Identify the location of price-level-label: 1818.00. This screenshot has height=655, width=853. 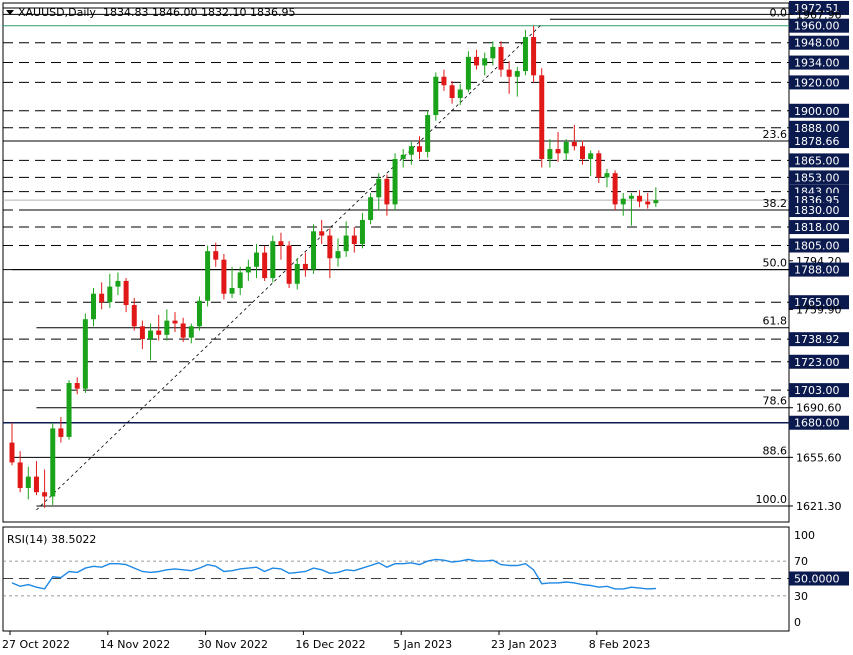
(817, 227).